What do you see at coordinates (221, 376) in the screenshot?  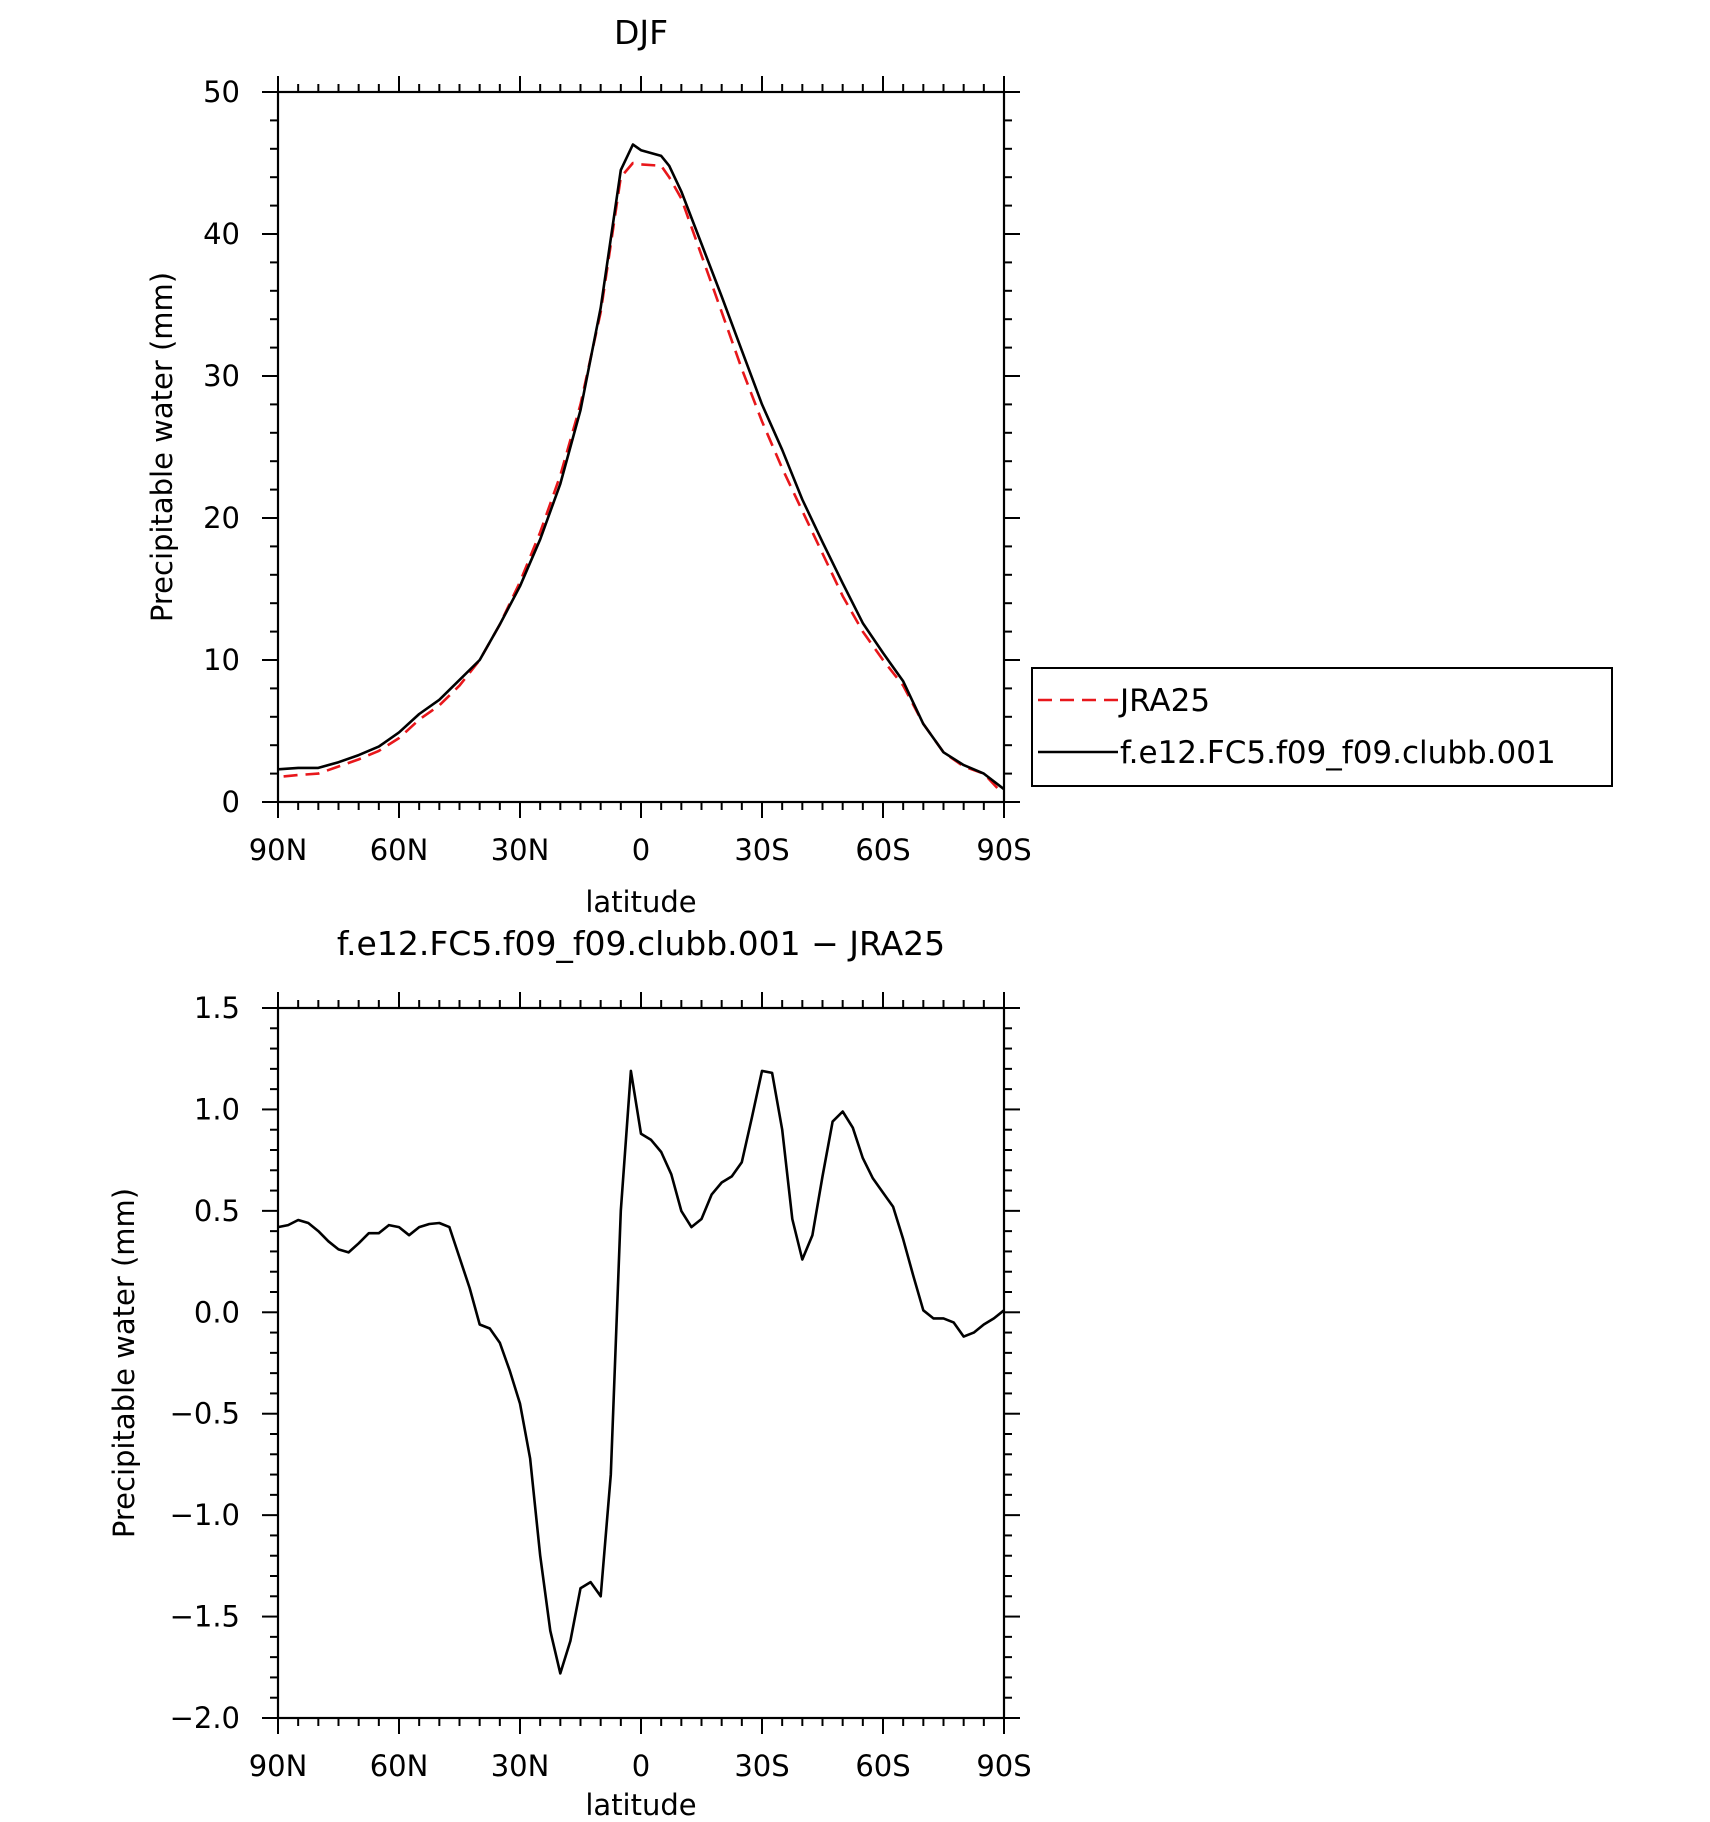 I see `y-tick-label: 30` at bounding box center [221, 376].